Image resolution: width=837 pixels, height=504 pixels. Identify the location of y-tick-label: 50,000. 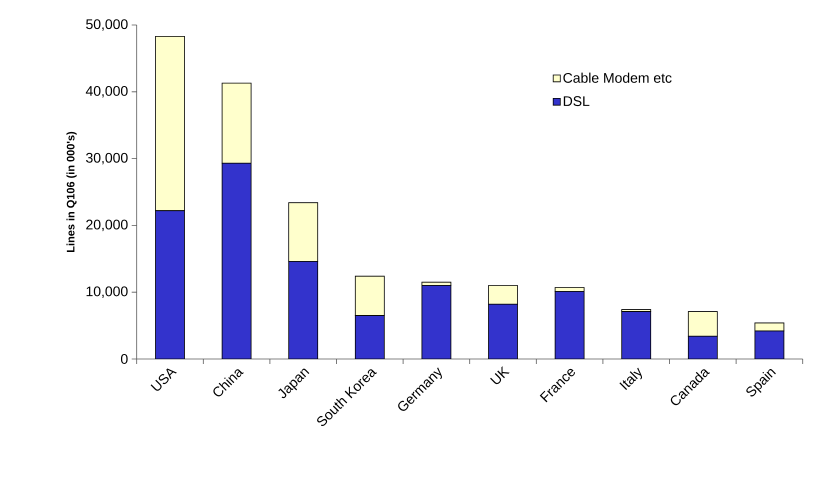
(107, 25).